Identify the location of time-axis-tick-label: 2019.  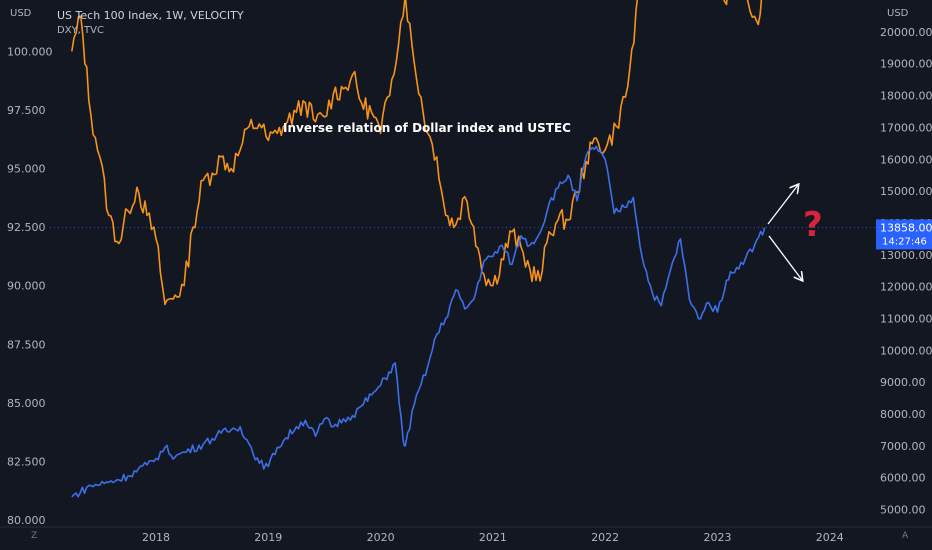
(268, 537).